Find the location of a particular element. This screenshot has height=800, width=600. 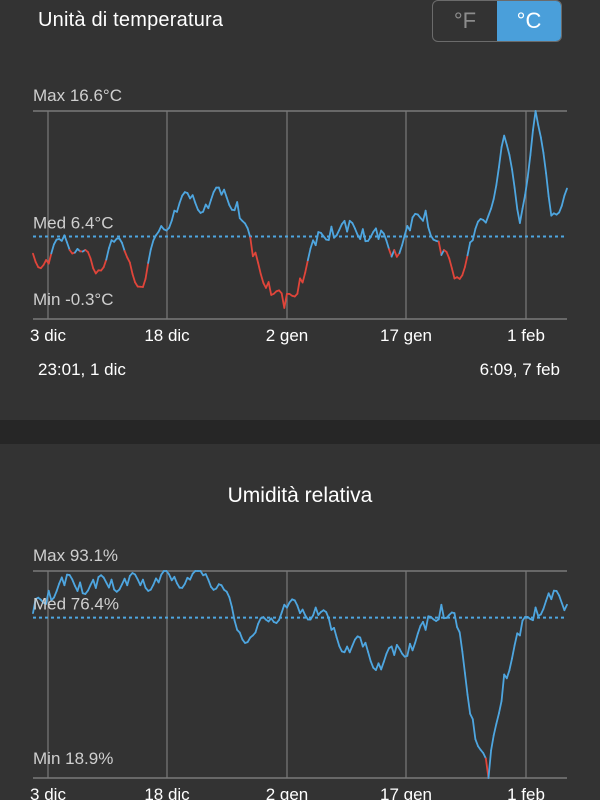

unit-fahrenheit-button: °F is located at coordinates (465, 20).